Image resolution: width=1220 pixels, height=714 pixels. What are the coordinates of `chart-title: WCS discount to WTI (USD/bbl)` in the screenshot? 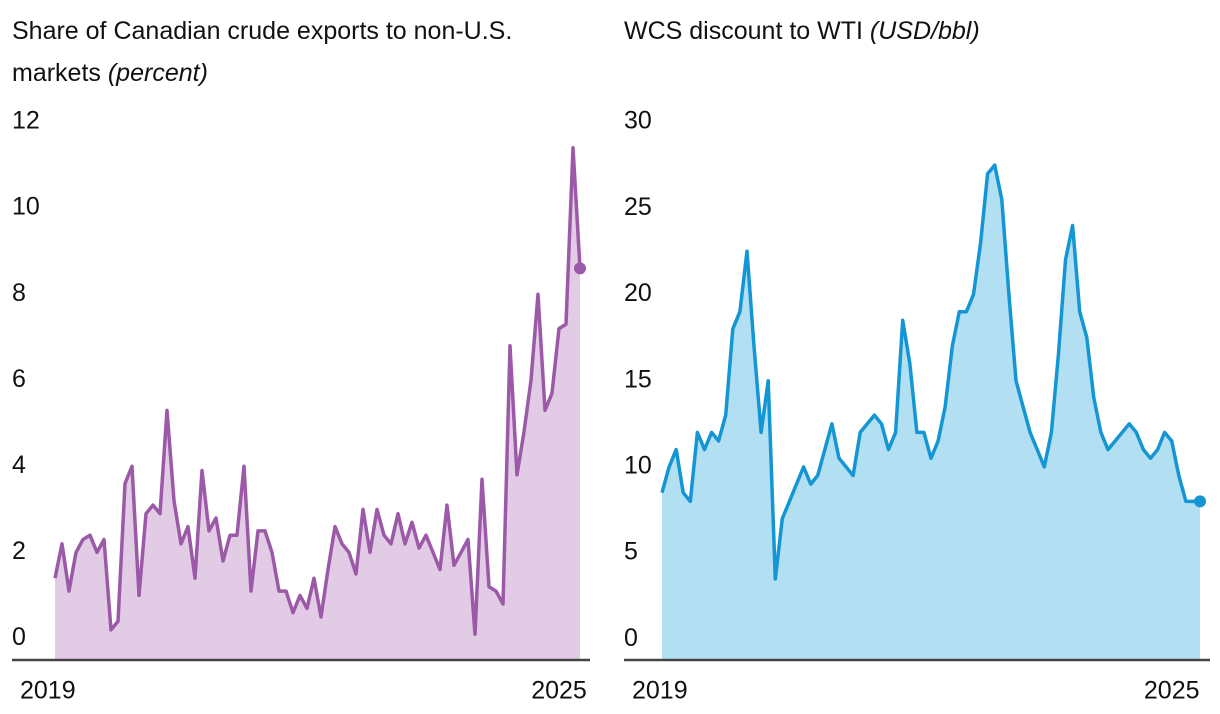 It's located at (919, 31).